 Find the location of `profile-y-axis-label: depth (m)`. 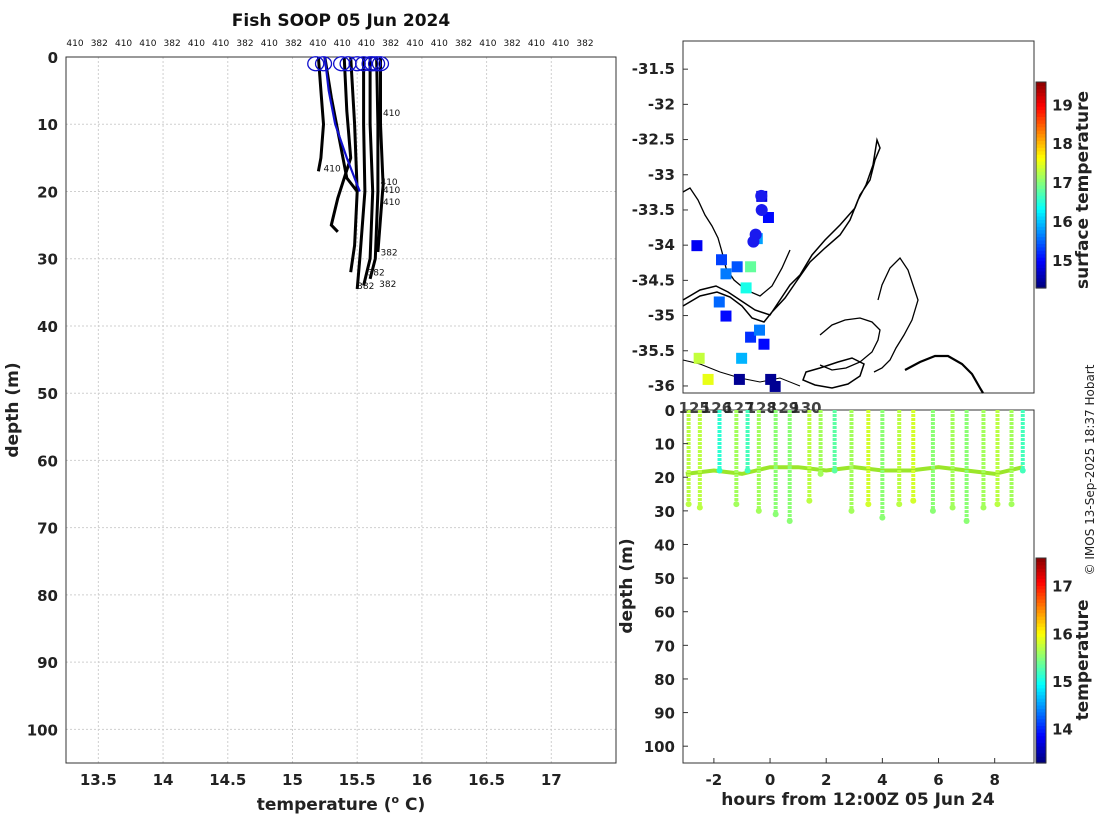

profile-y-axis-label: depth (m) is located at coordinates (13, 409).